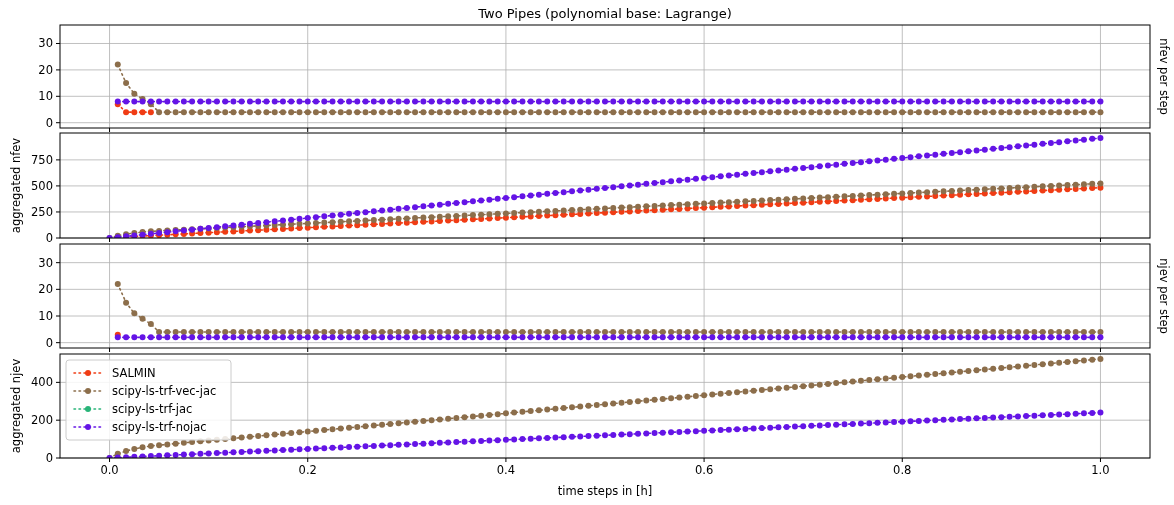 This screenshot has height=505, width=1174. Describe the element at coordinates (134, 373) in the screenshot. I see `legend-label: SALMIN` at that location.